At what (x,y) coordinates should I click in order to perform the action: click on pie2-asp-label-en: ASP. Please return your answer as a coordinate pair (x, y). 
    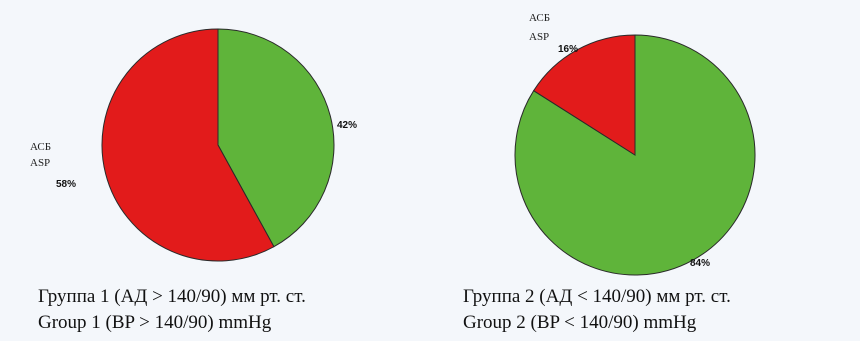
    Looking at the image, I should click on (539, 37).